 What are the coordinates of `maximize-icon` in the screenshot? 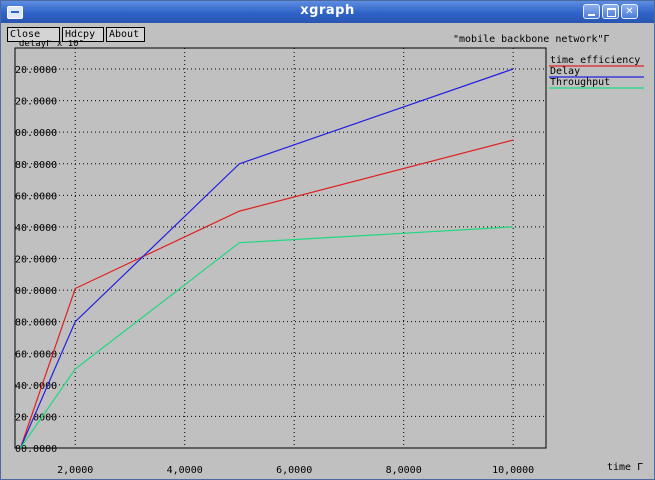 It's located at (610, 11).